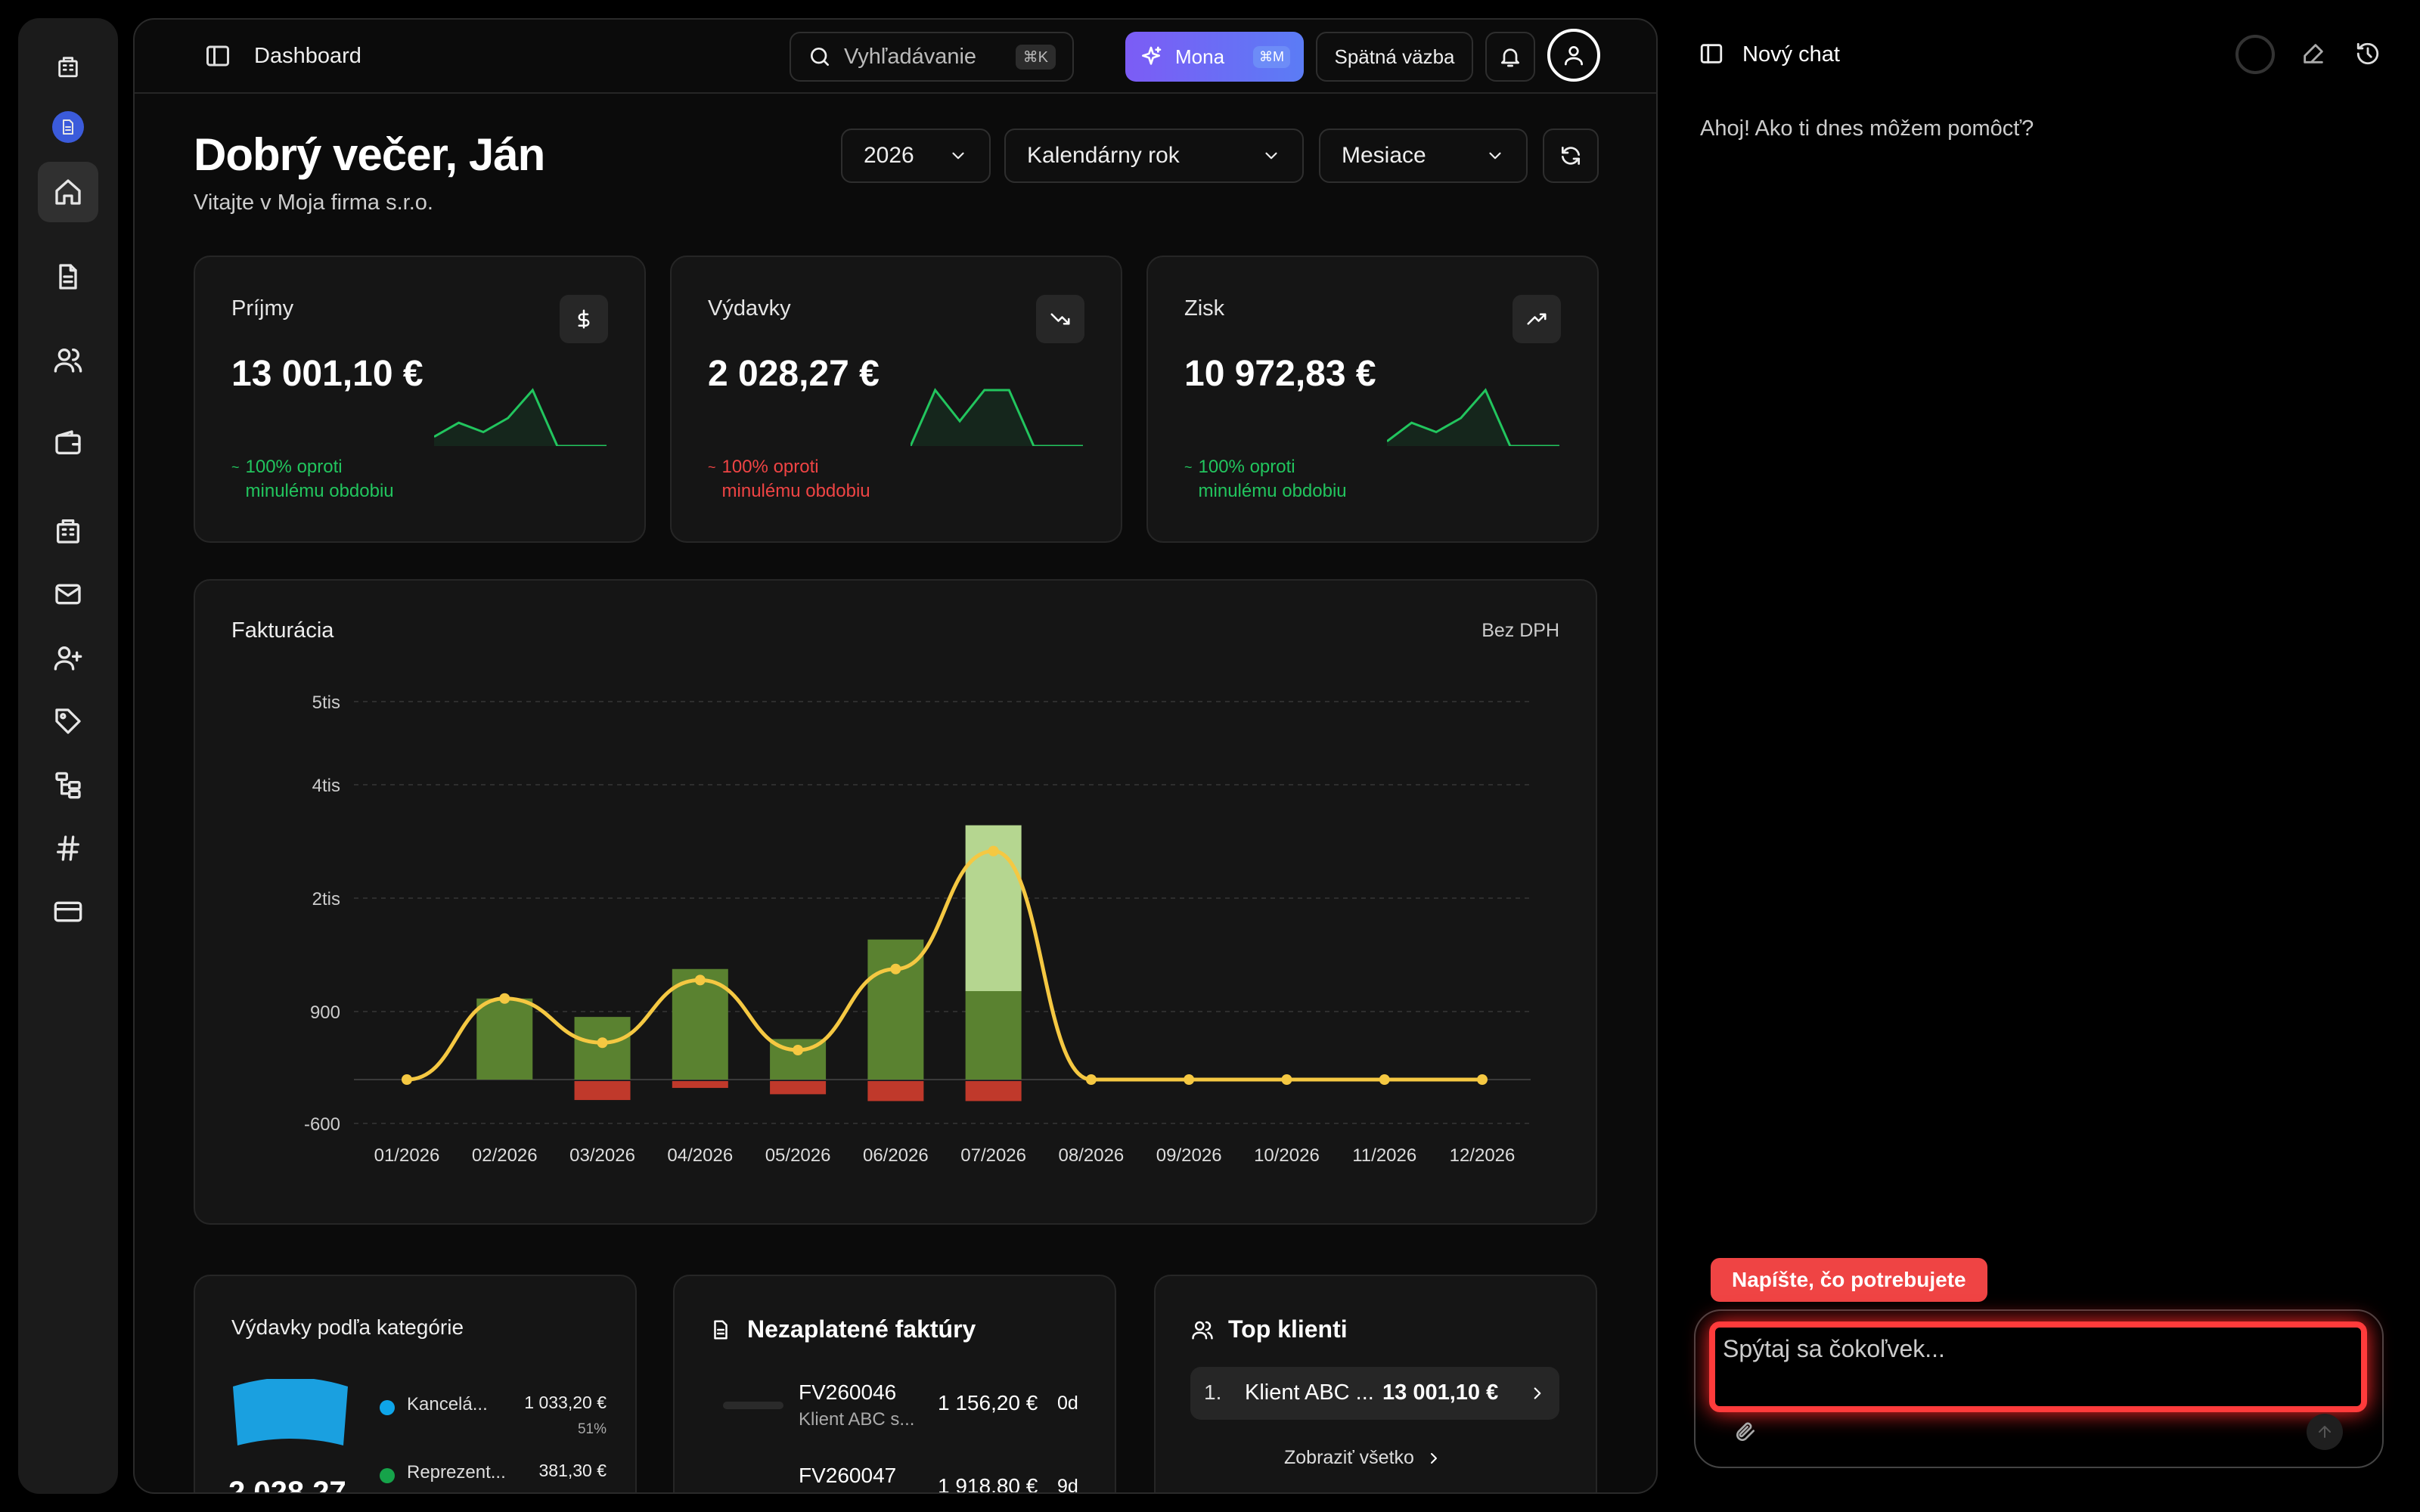  What do you see at coordinates (68, 127) in the screenshot?
I see `document-badge-icon` at bounding box center [68, 127].